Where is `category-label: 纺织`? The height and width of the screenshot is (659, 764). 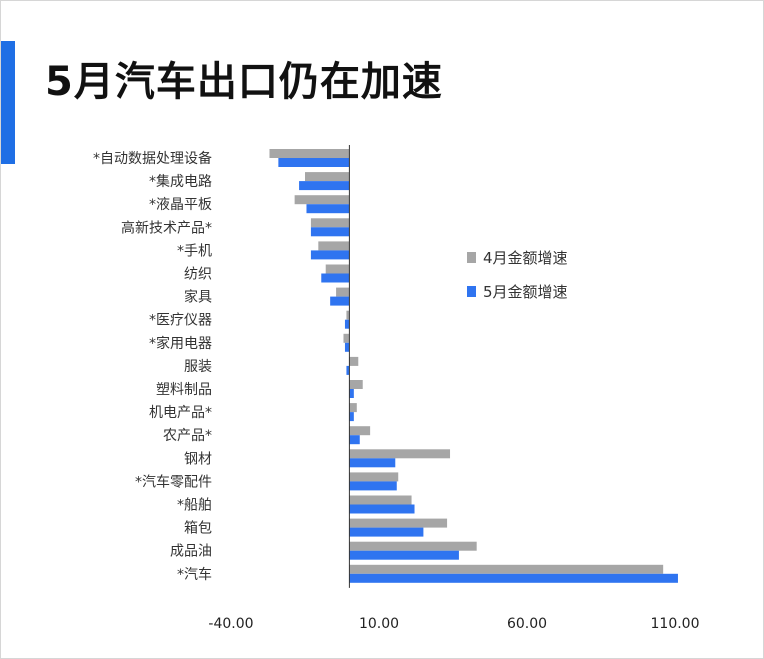
category-label: 纺织 is located at coordinates (198, 275).